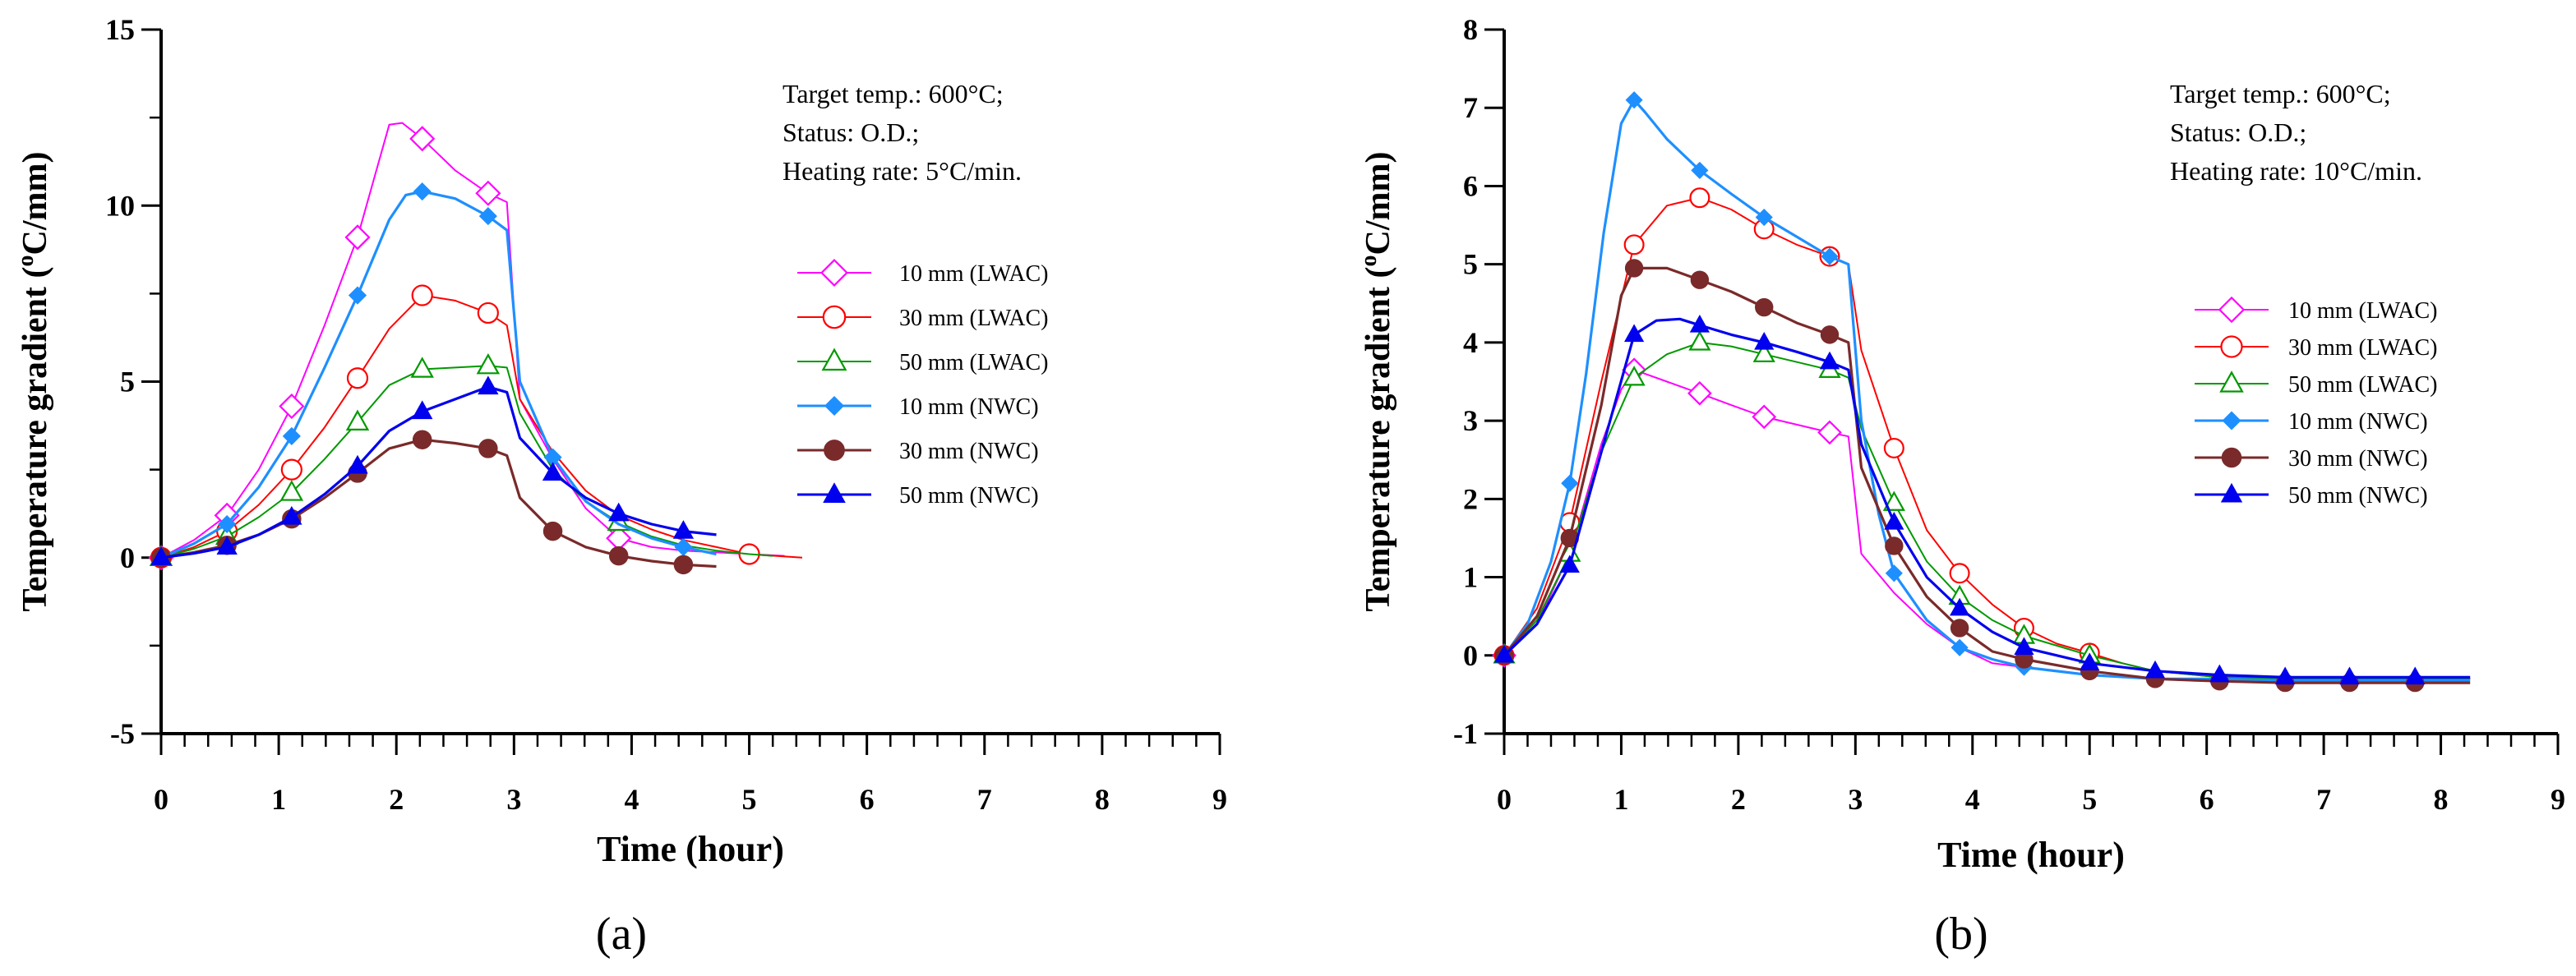  What do you see at coordinates (2238, 132) in the screenshot?
I see `annotation-line: Status: O.D.;` at bounding box center [2238, 132].